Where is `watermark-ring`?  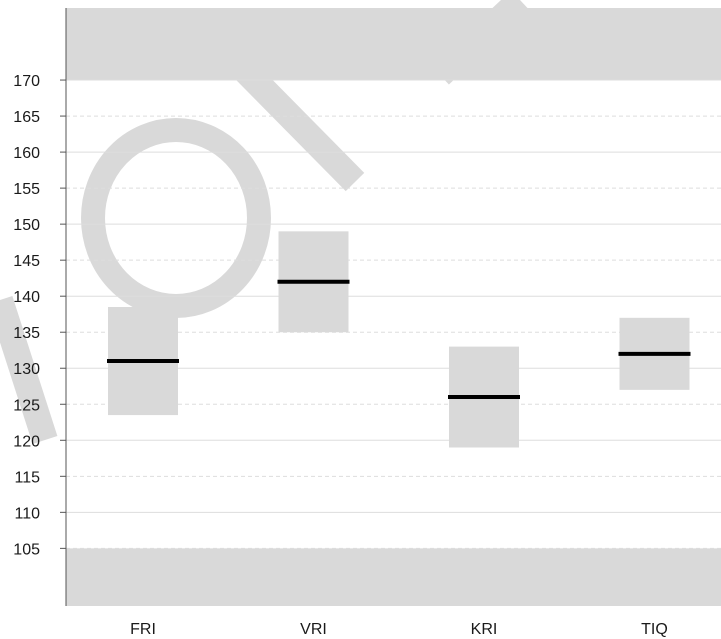 watermark-ring is located at coordinates (176, 218).